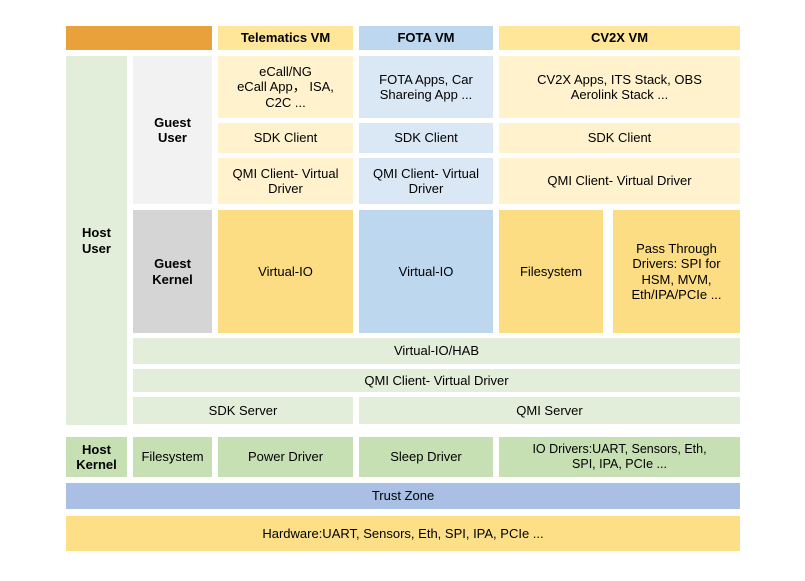  What do you see at coordinates (172, 457) in the screenshot?
I see `host-filesystem-block: Filesystem` at bounding box center [172, 457].